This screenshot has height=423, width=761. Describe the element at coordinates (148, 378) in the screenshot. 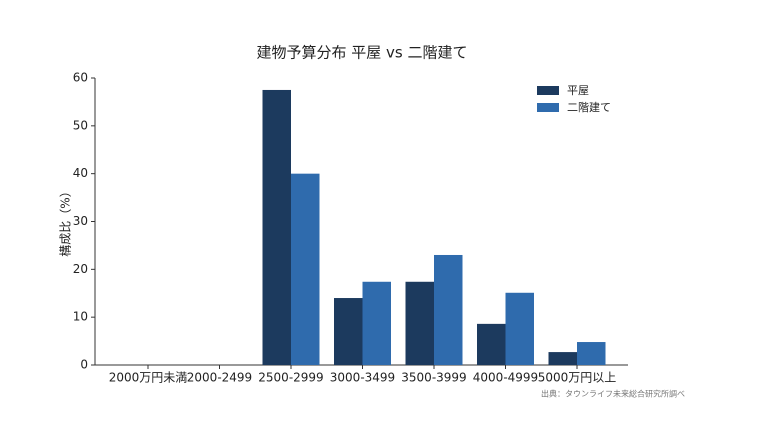

I see `x-tick-label: 2000万円未満` at that location.